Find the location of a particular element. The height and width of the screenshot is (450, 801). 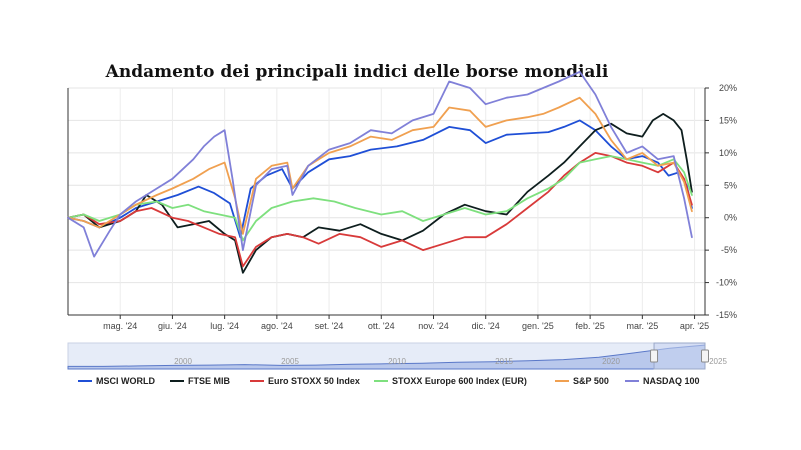

x-tick-label: dic. '24 is located at coordinates (486, 326).